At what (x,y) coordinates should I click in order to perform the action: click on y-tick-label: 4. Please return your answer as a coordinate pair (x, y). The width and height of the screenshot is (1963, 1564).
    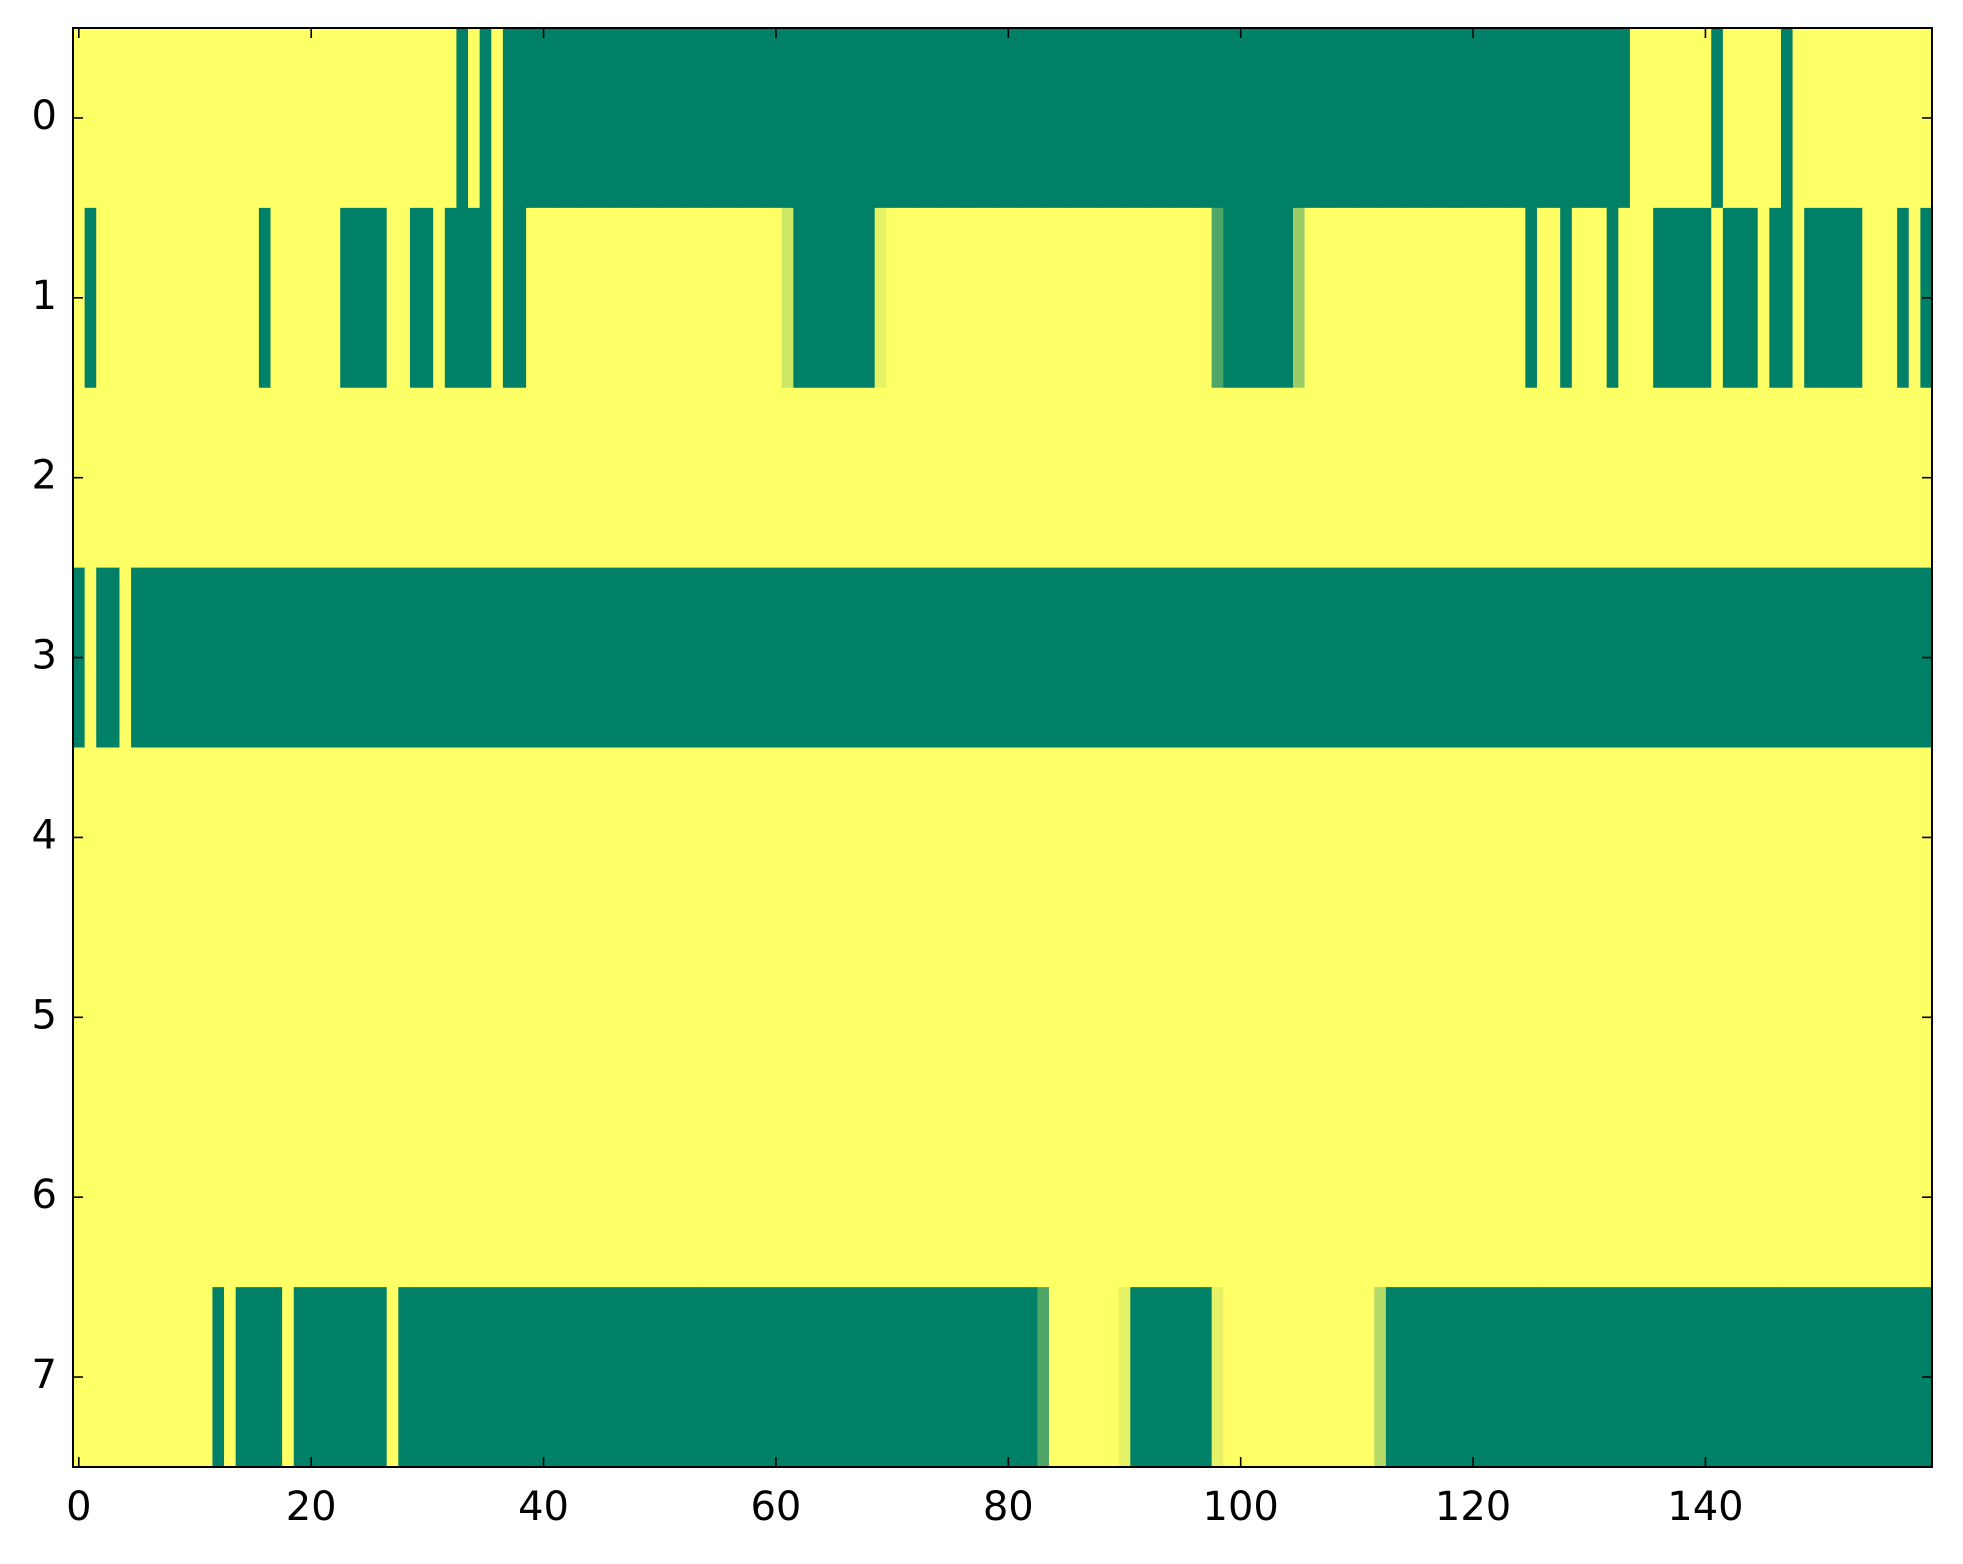
    Looking at the image, I should click on (44, 835).